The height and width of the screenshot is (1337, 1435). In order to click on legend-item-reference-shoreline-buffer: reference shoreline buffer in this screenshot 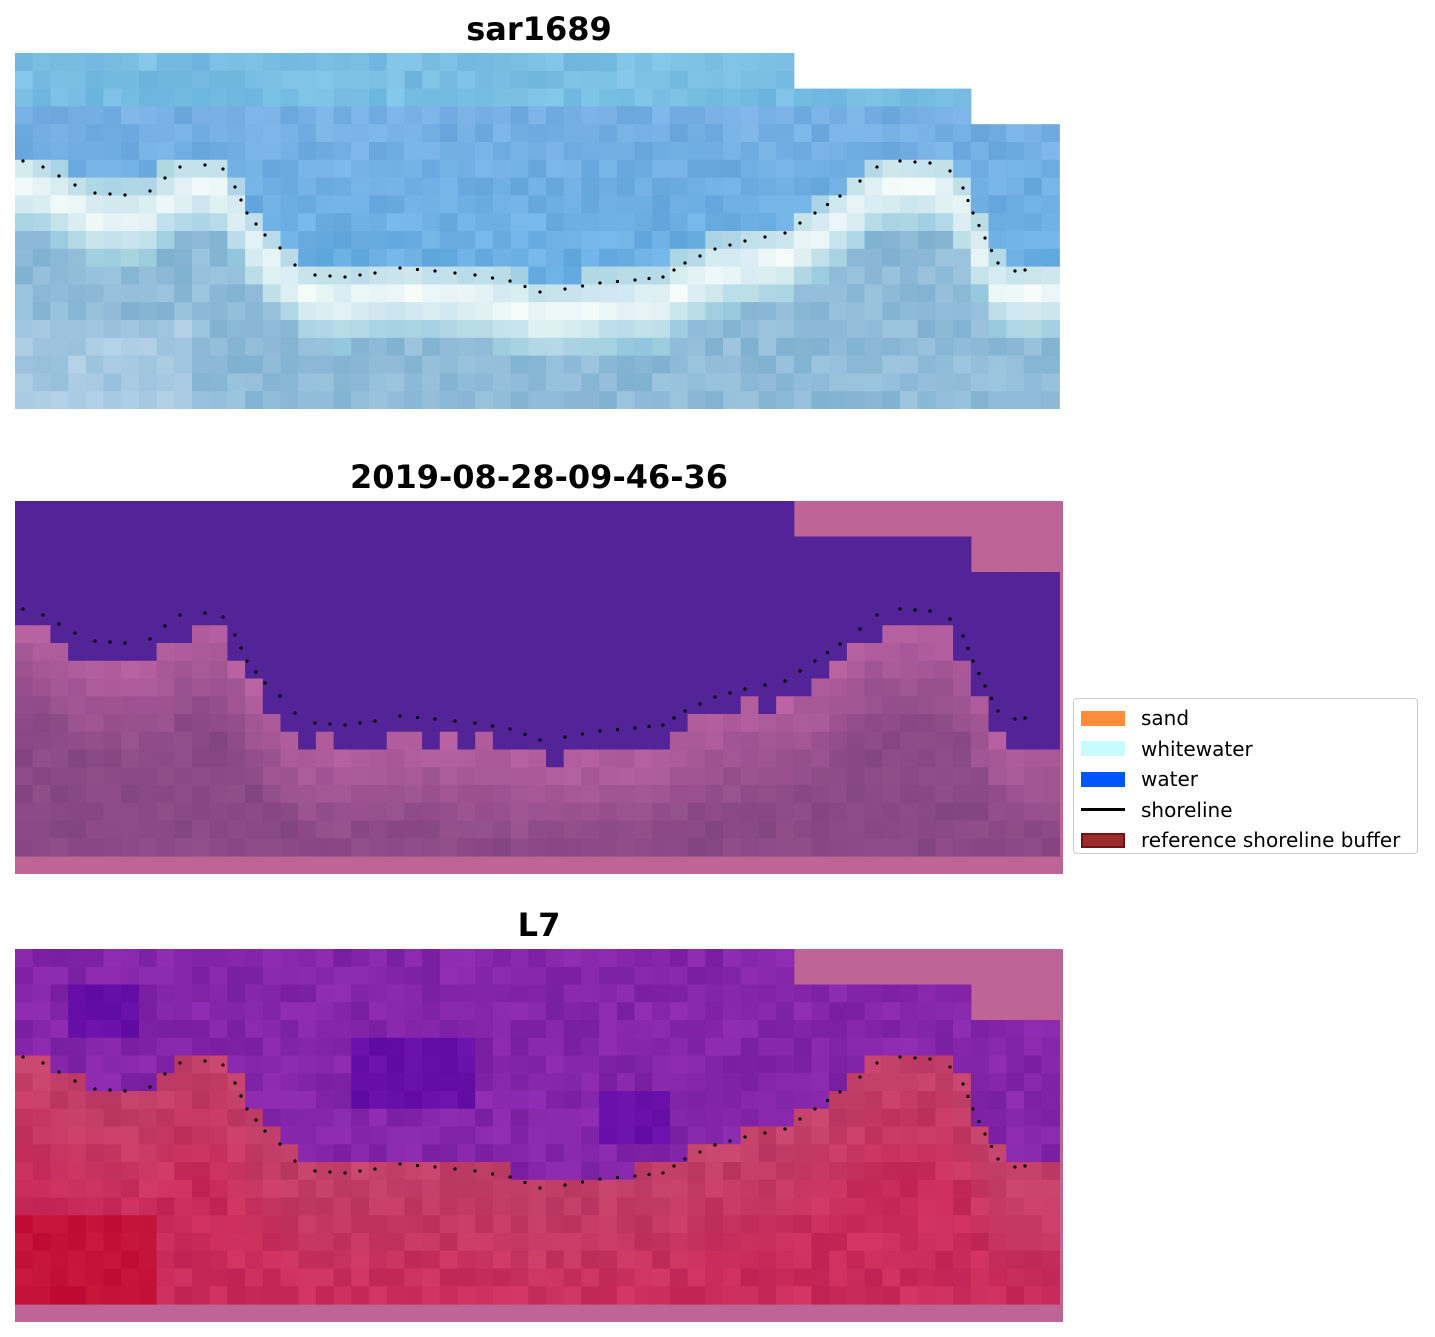, I will do `click(1249, 840)`.